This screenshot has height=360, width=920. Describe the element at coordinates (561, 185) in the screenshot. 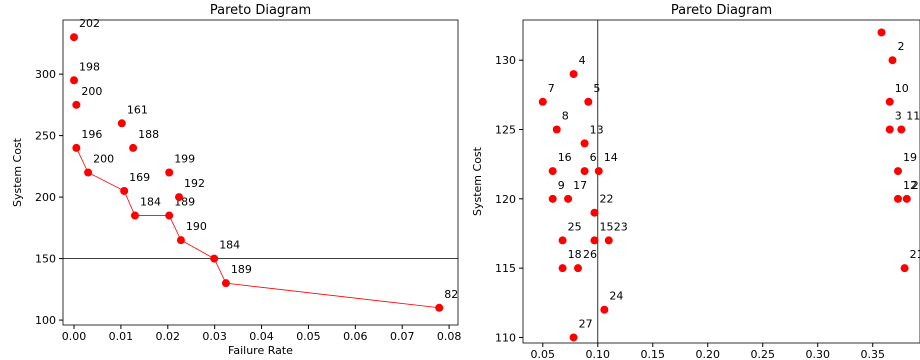

I see `point-label: 9` at that location.